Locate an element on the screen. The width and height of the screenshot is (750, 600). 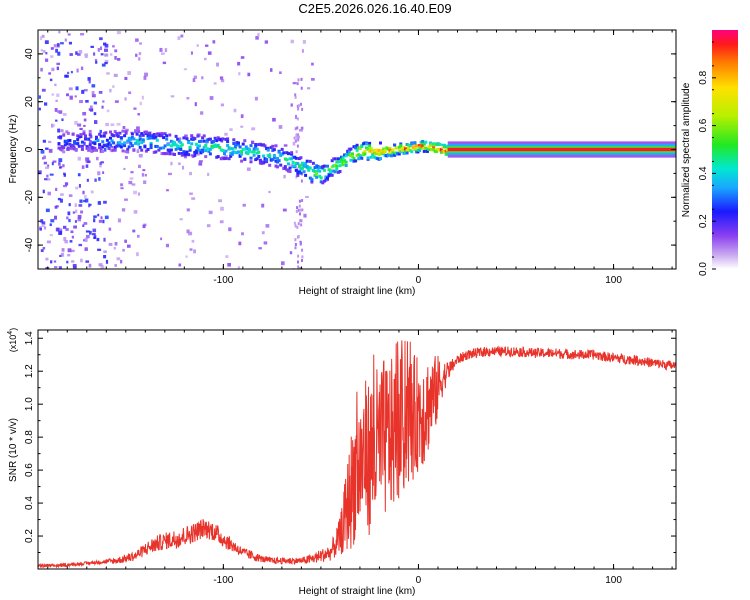
spectrogram-y-axis-label: Frequency (Hz) is located at coordinates (13, 149).